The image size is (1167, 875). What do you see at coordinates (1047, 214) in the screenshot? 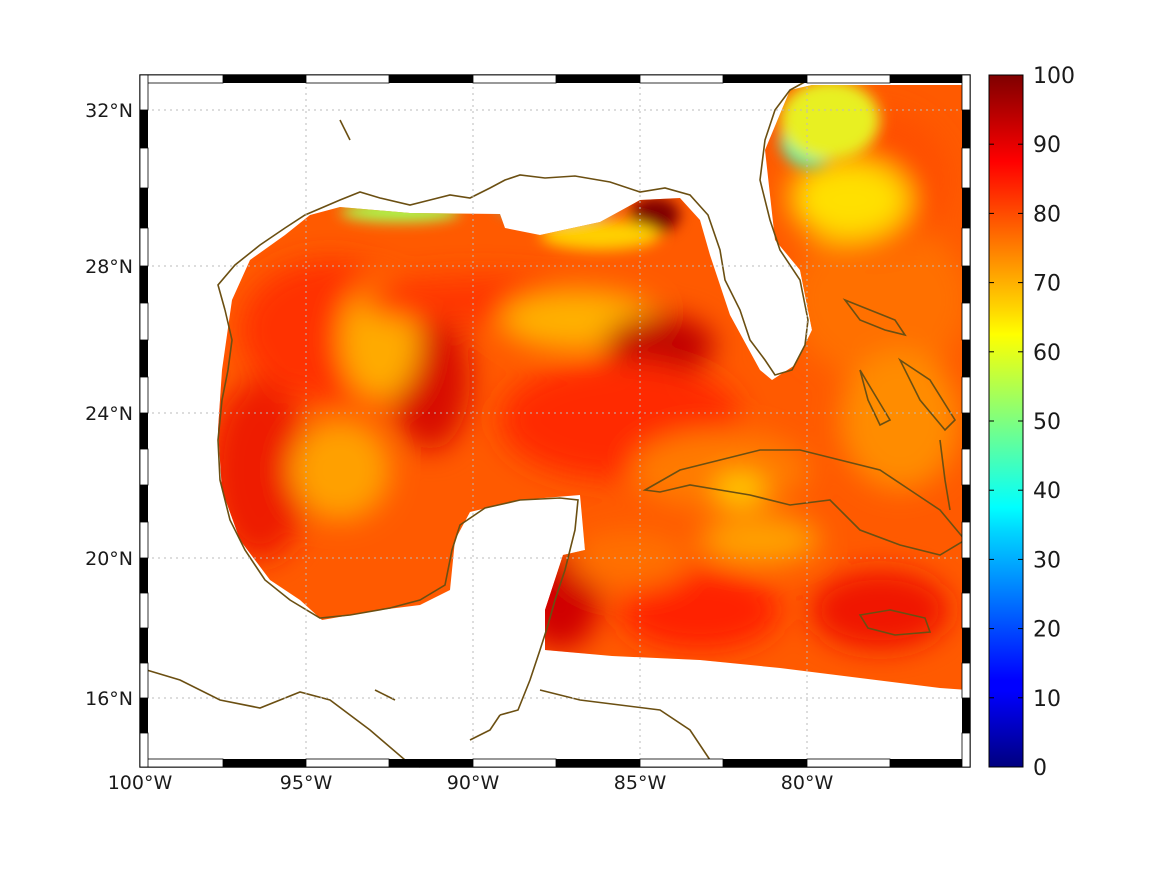
I see `colorbar-tick-label: 80` at bounding box center [1047, 214].